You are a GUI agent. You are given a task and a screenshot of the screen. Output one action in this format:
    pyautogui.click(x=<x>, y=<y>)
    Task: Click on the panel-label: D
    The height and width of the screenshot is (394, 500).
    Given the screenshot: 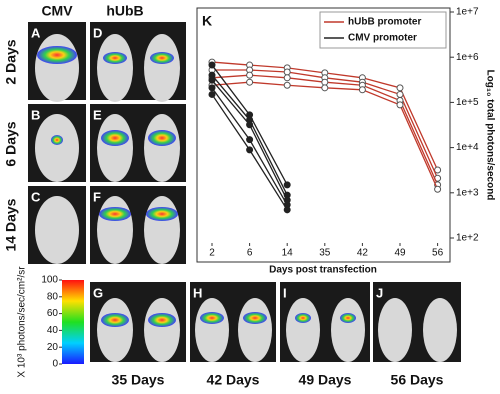 What is the action you would take?
    pyautogui.click(x=97, y=32)
    